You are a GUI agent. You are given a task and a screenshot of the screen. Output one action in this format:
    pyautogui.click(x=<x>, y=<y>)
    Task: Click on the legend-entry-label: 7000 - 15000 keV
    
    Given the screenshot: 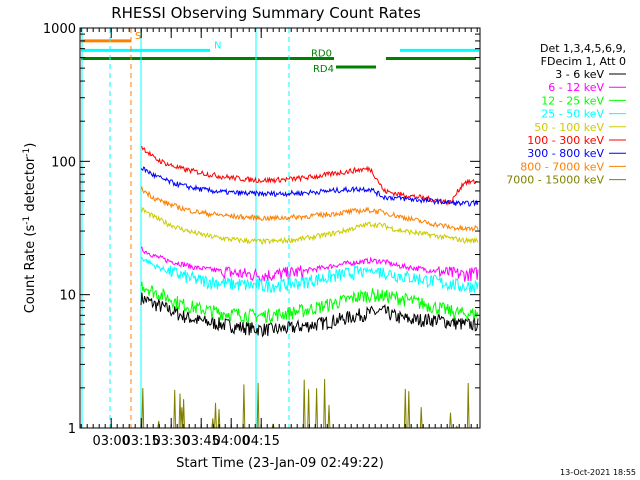 What is the action you would take?
    pyautogui.click(x=555, y=180)
    